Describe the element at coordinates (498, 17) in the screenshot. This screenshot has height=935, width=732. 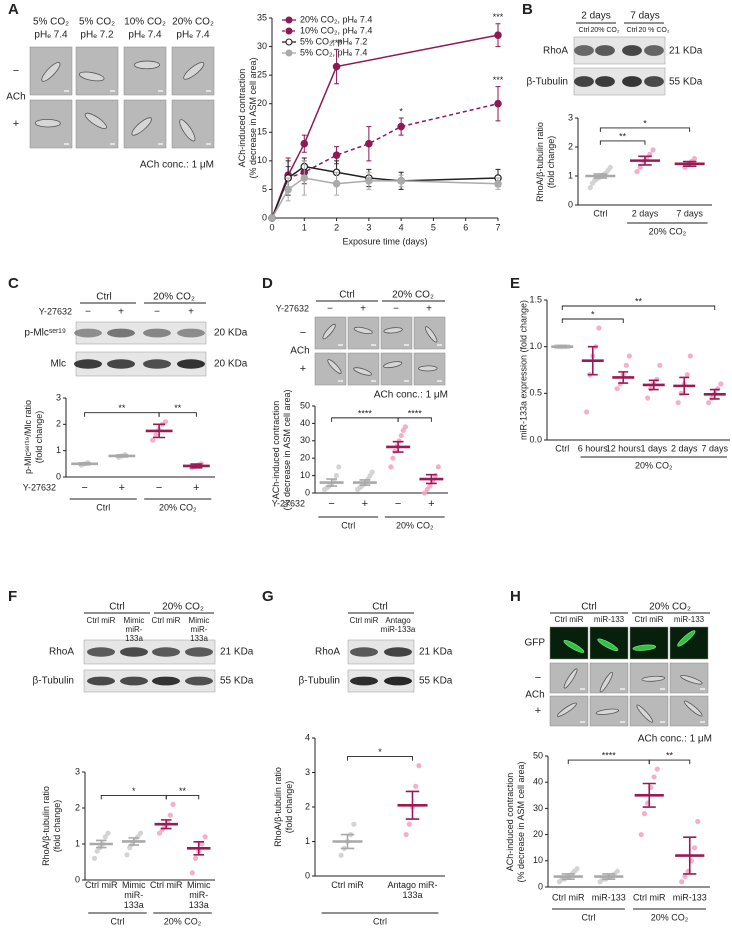
I see `significance-label: ***` at that location.